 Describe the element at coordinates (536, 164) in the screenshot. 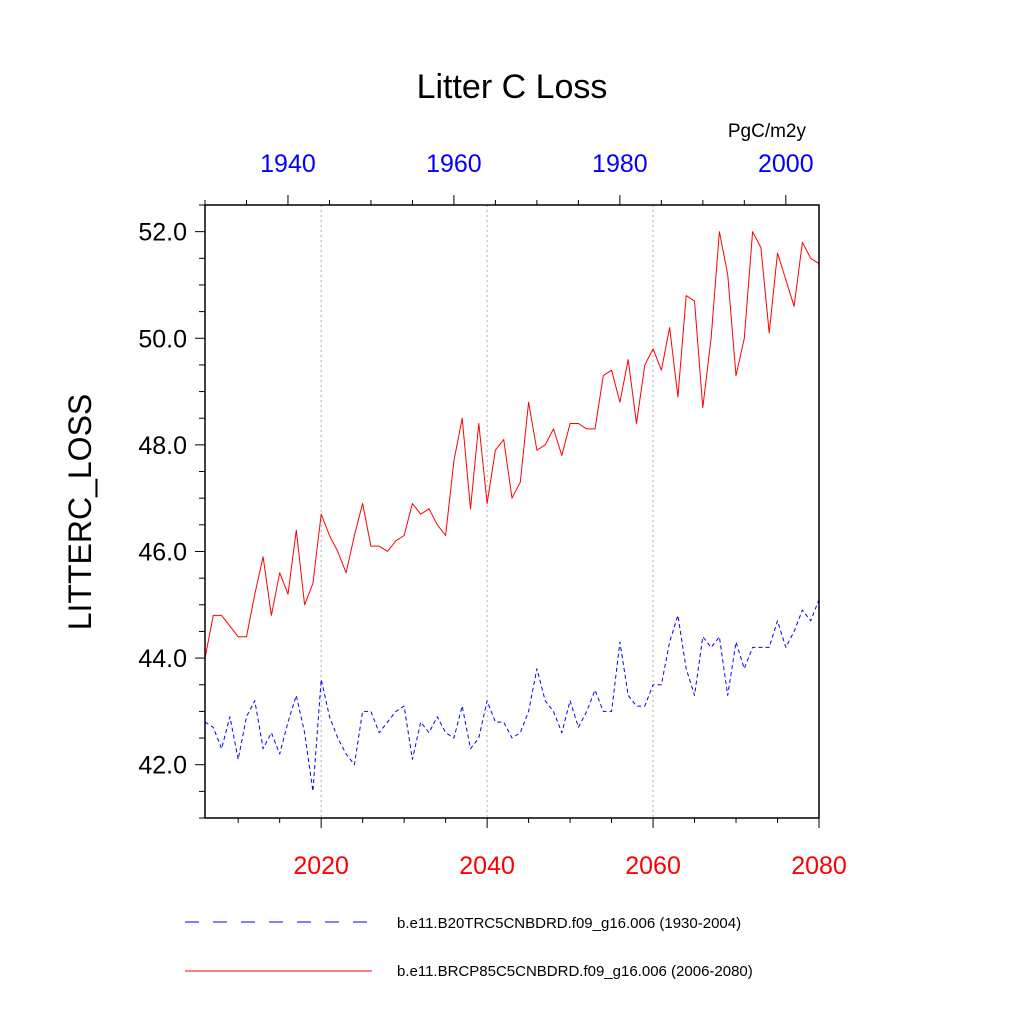

I see `x-top-tick-labels: 1940 1960 1980 2000` at that location.